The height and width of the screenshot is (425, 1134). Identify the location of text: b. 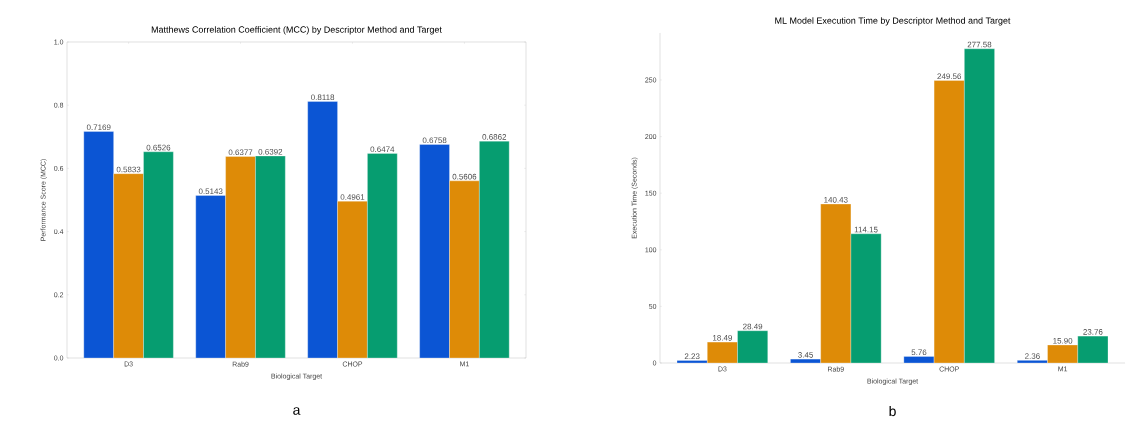
(892, 411).